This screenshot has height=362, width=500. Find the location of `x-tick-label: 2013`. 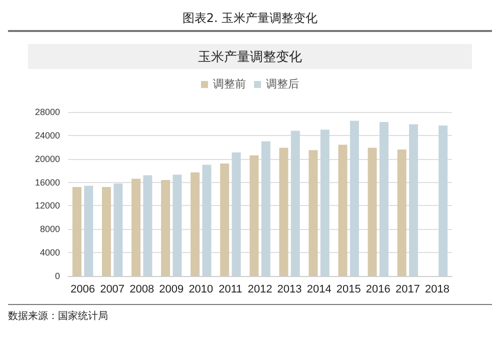

x-tick-label: 2013 is located at coordinates (289, 290).